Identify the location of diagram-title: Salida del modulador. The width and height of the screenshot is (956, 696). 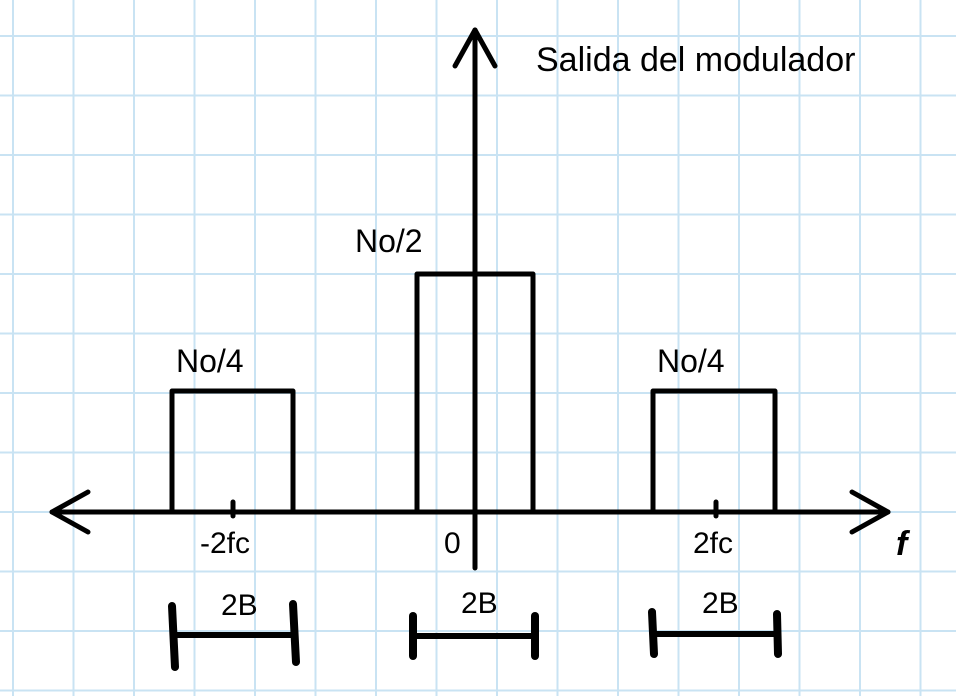
(695, 60).